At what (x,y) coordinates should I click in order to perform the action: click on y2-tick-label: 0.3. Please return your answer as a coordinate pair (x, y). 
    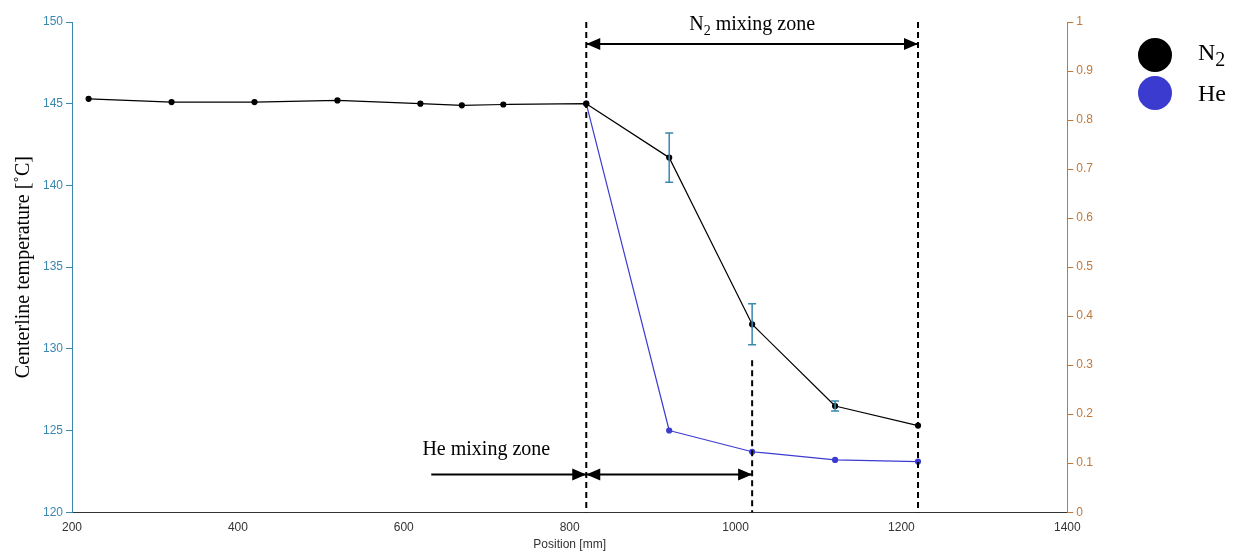
    Looking at the image, I should click on (1085, 364).